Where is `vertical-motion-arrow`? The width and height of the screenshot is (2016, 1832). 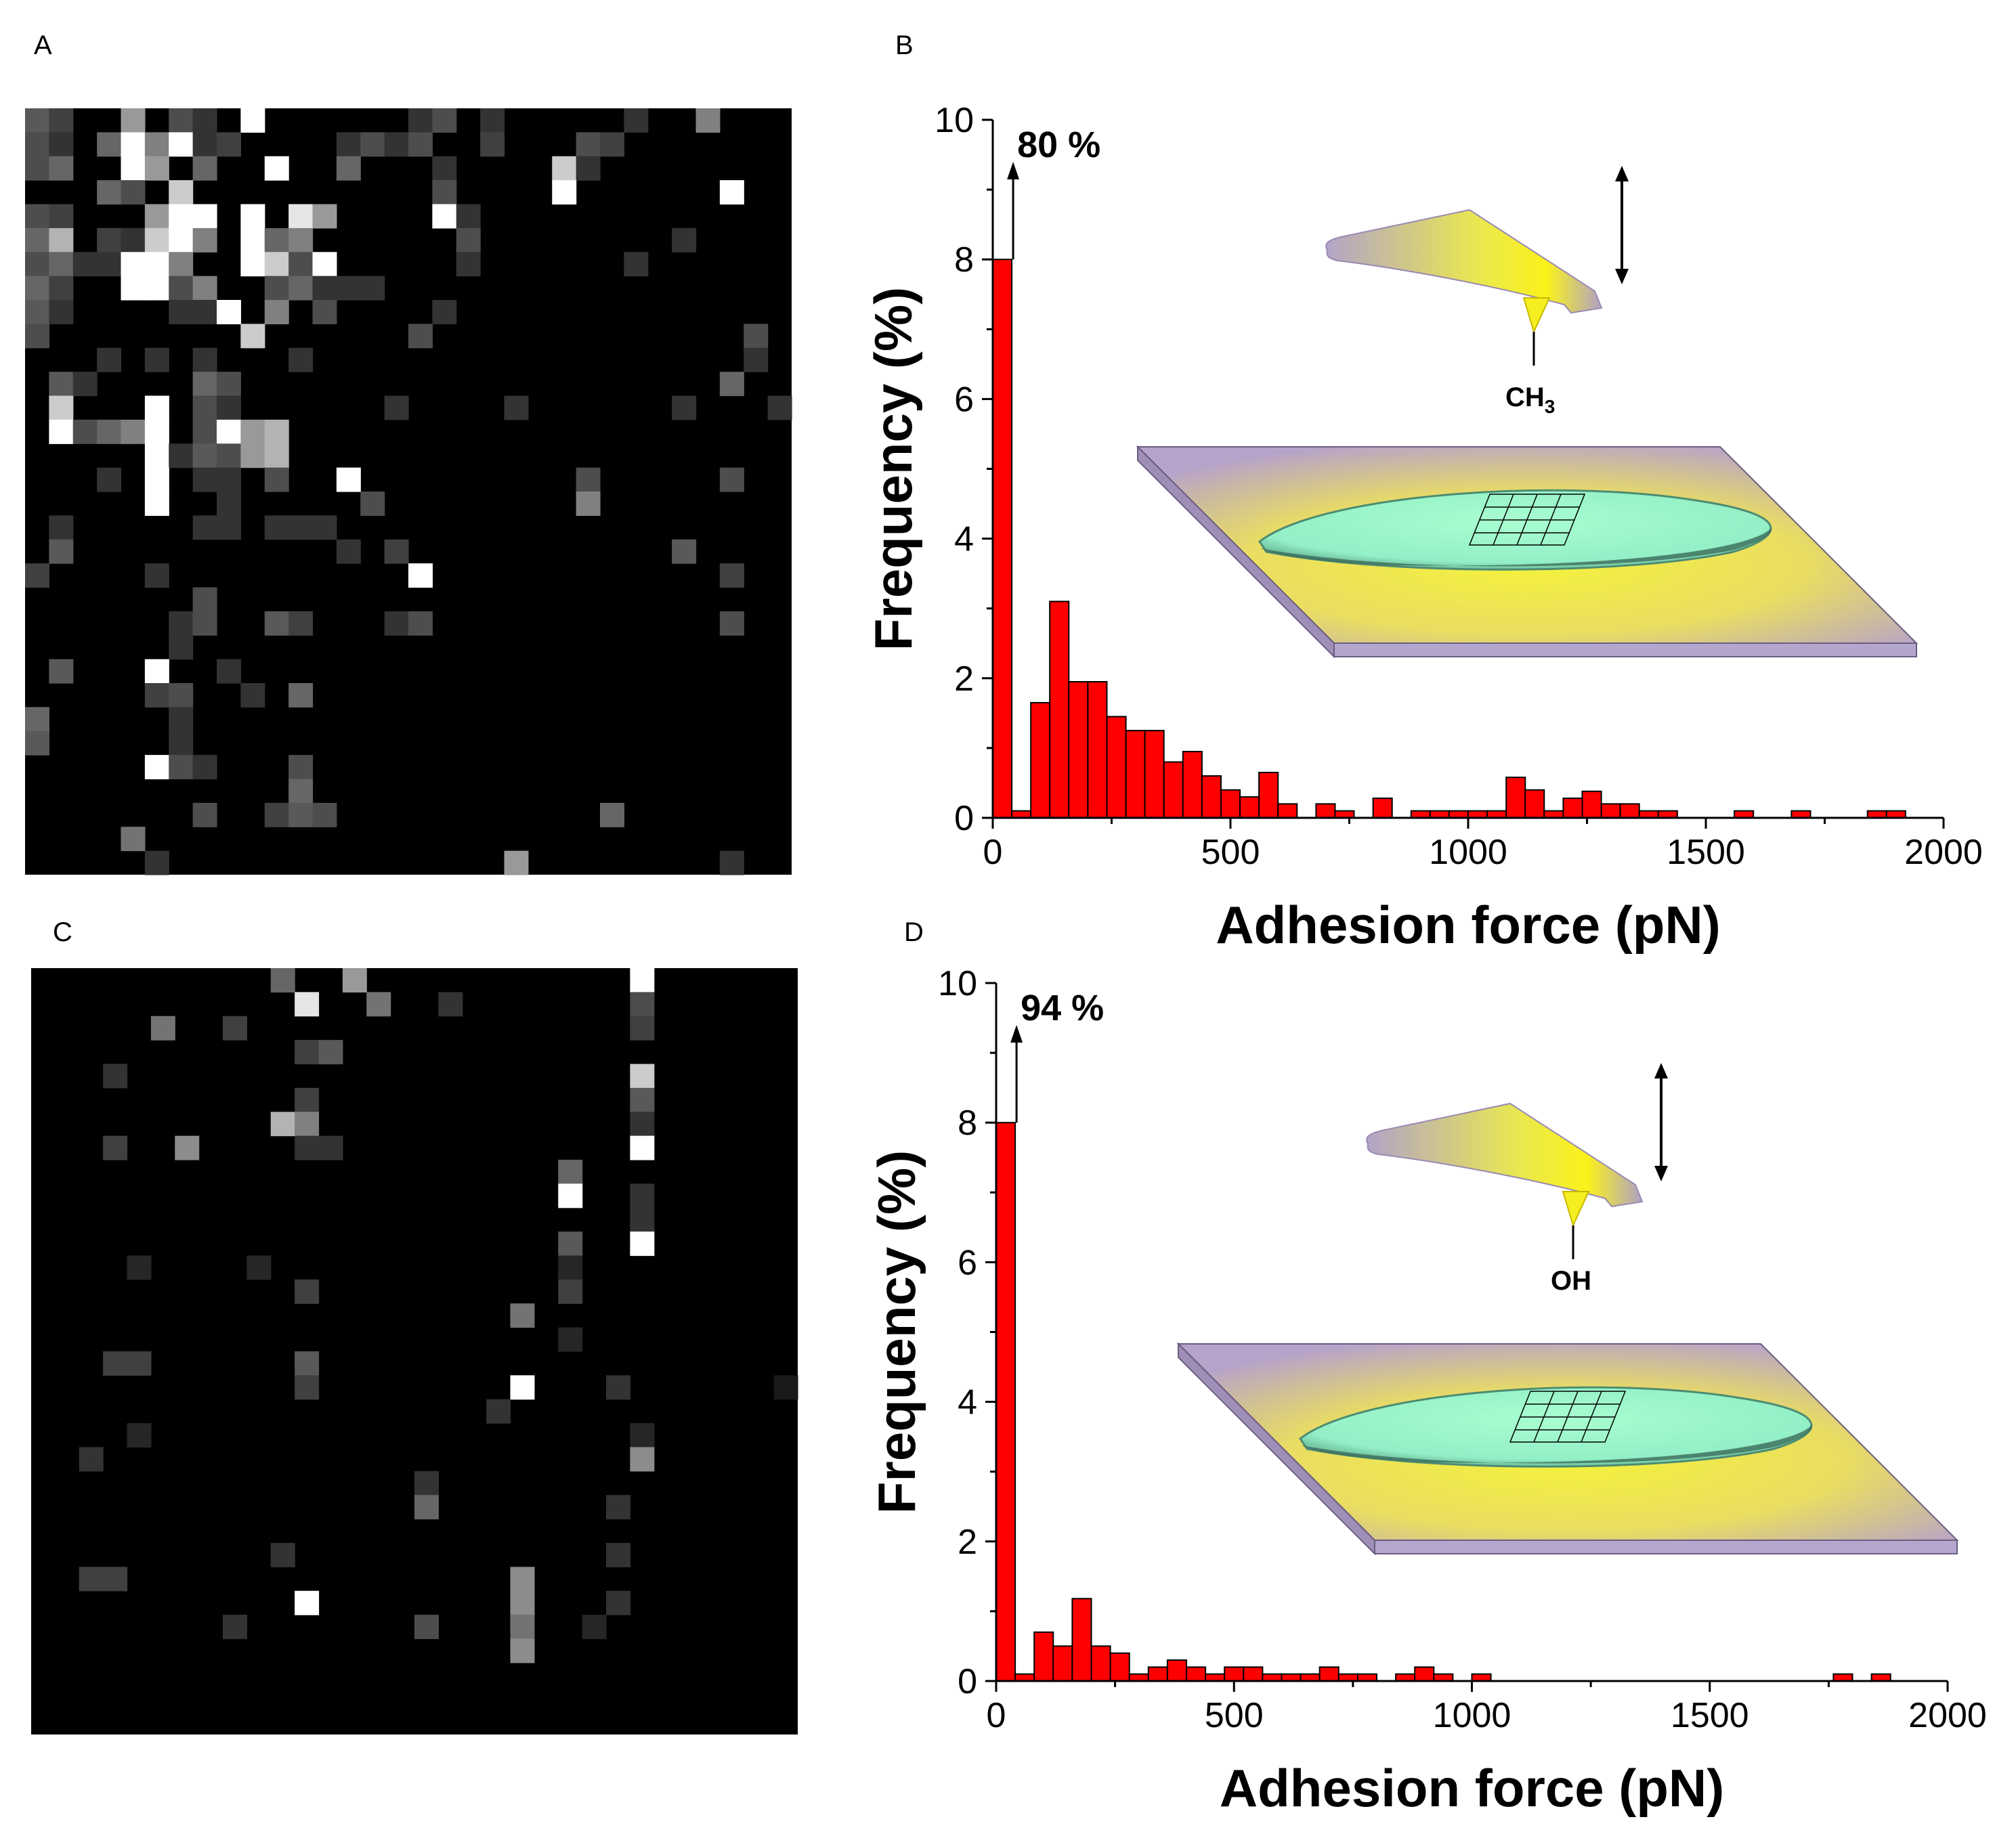
vertical-motion-arrow is located at coordinates (1622, 225).